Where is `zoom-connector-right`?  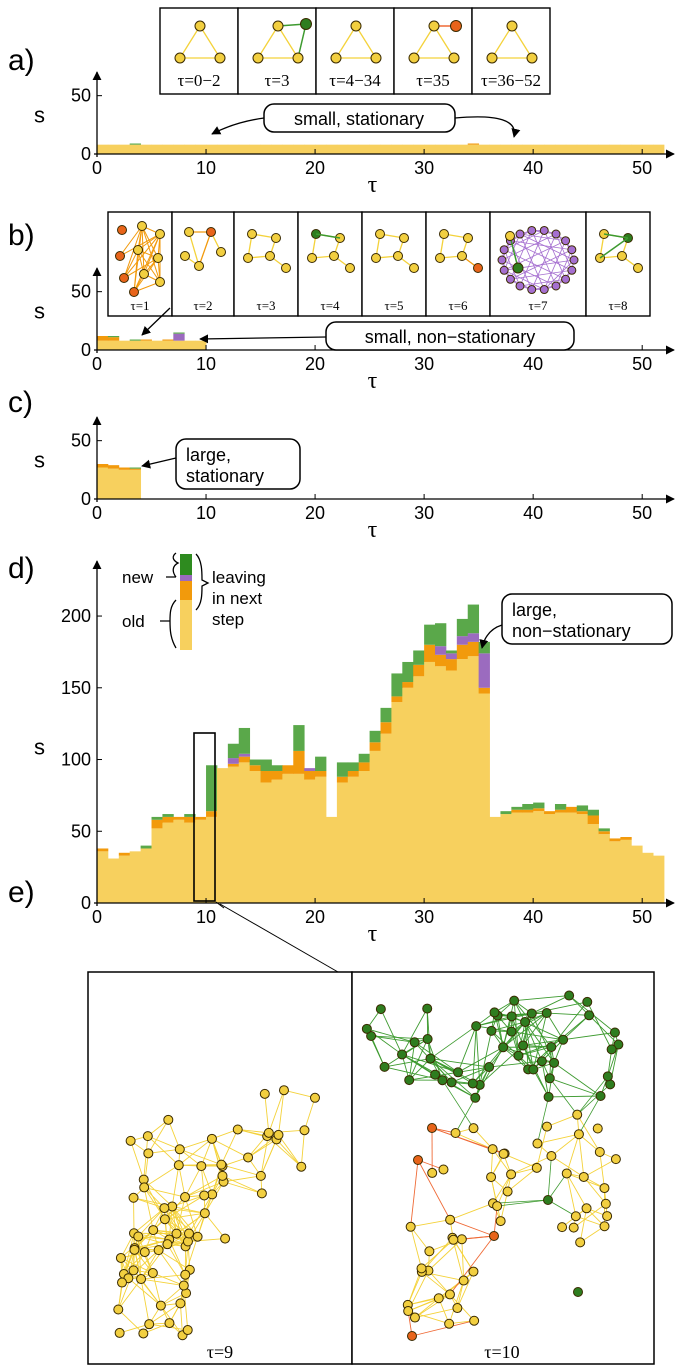 zoom-connector-right is located at coordinates (279, 938).